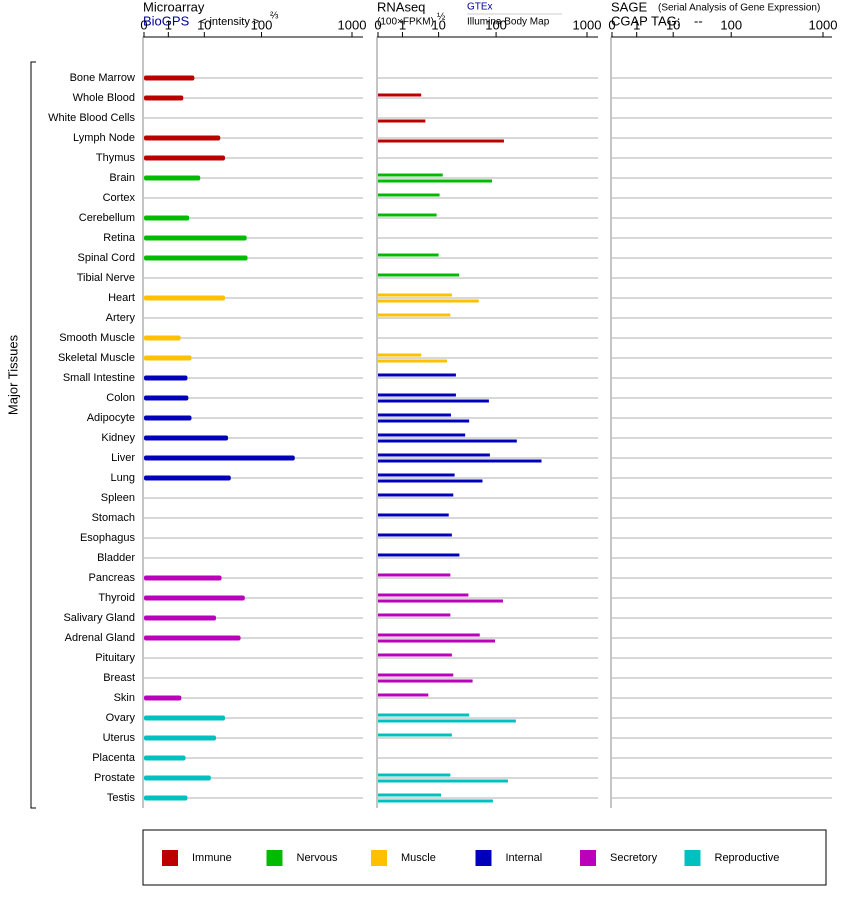  I want to click on panel-title: Microarray, so click(174, 7).